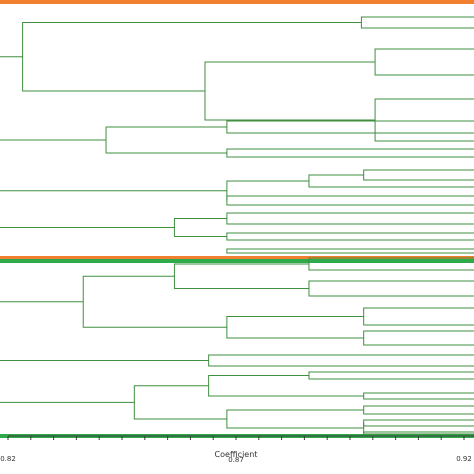 The height and width of the screenshot is (474, 474). I want to click on x-axis-title: Coefficient, so click(236, 454).